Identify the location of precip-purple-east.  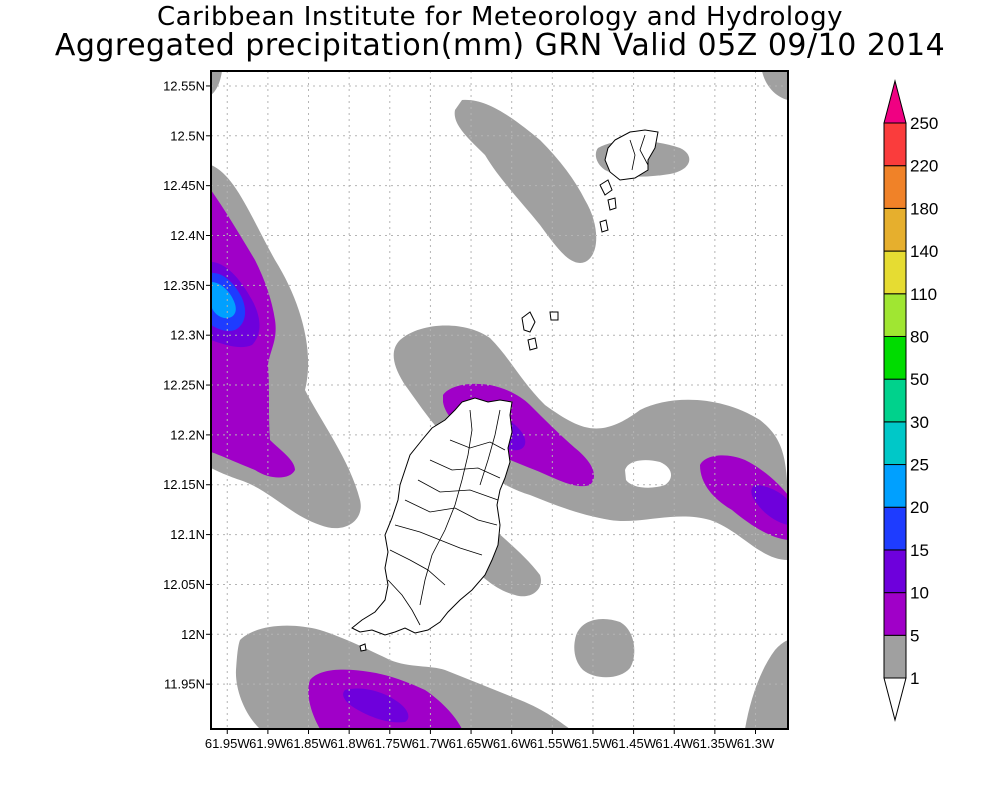
(744, 497).